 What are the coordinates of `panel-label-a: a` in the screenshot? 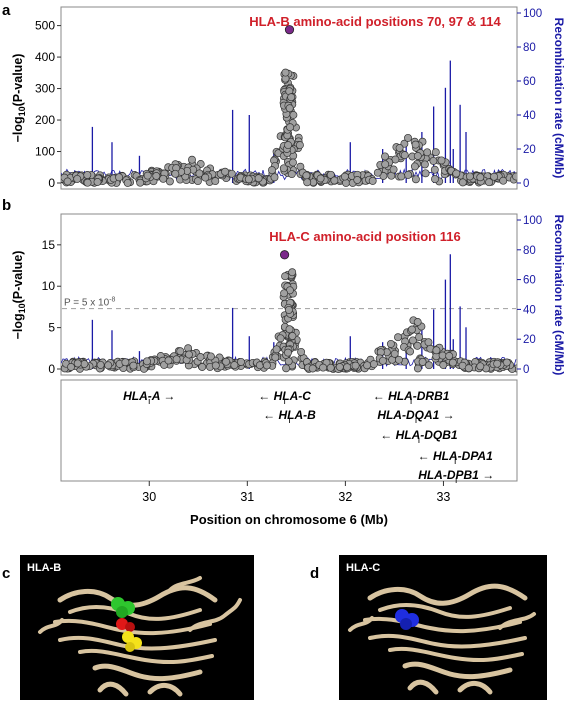 It's located at (6, 10).